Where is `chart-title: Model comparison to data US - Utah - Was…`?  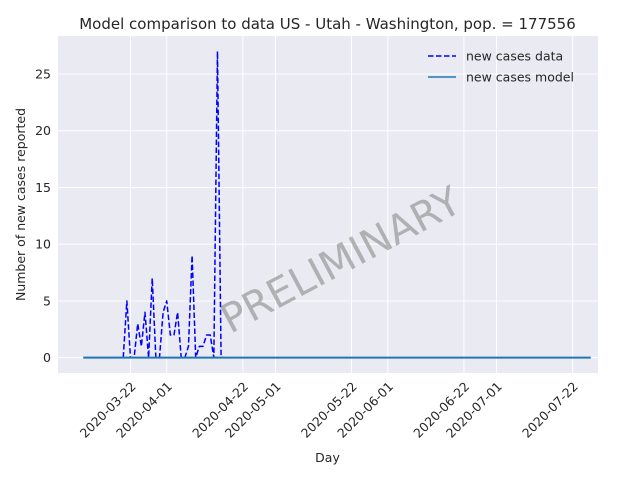 chart-title: Model comparison to data US - Utah - Was… is located at coordinates (327, 24).